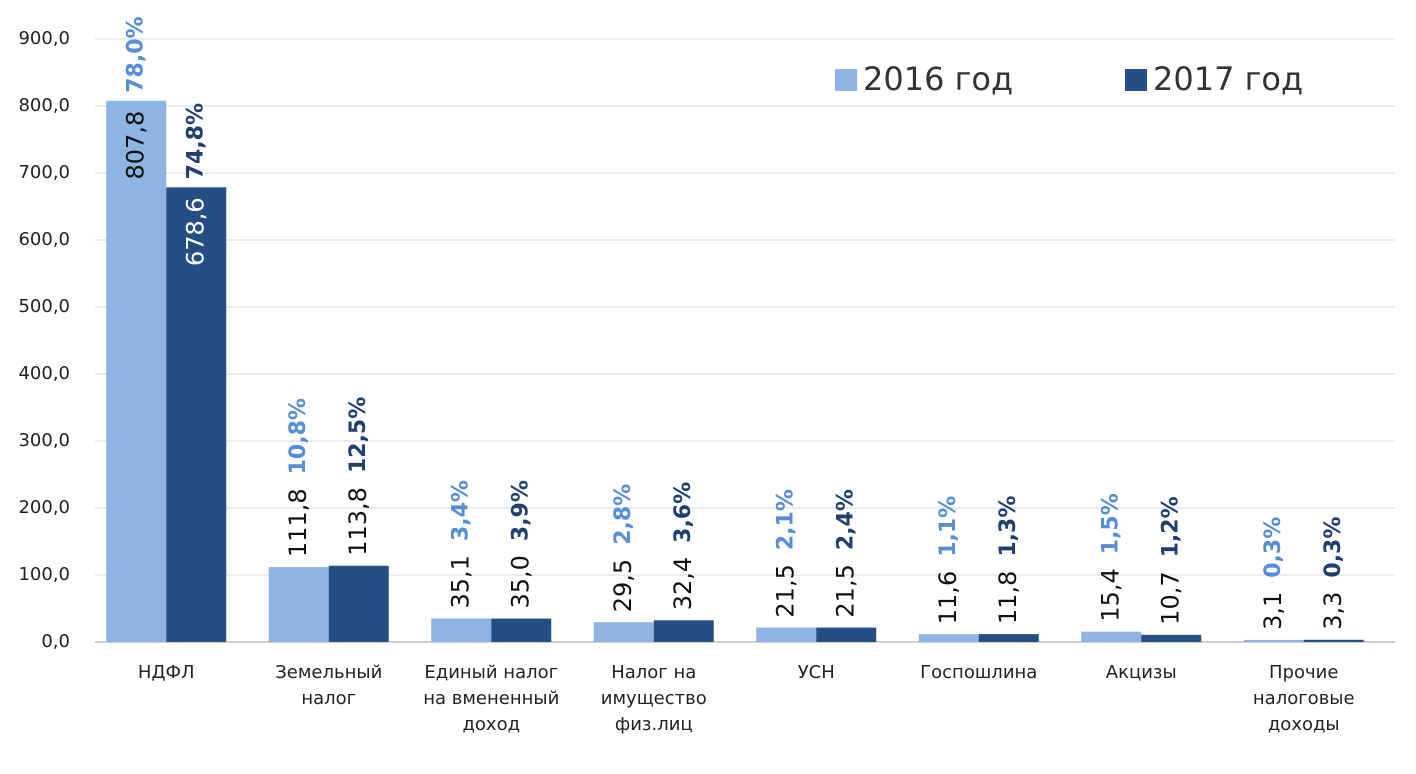 This screenshot has height=774, width=1416. What do you see at coordinates (44, 239) in the screenshot?
I see `y-tick-label: 600,0` at bounding box center [44, 239].